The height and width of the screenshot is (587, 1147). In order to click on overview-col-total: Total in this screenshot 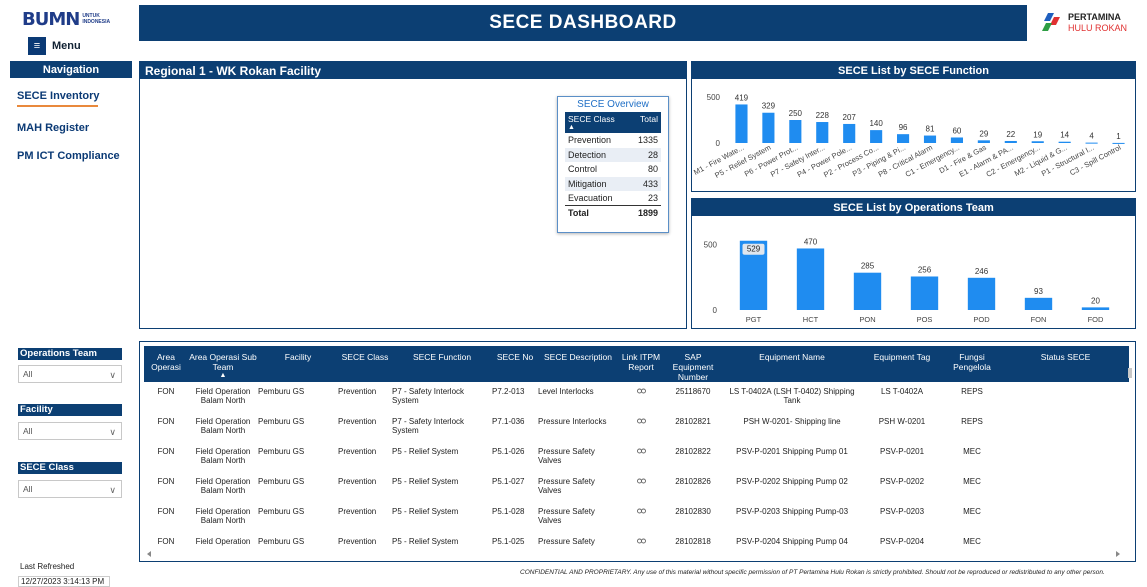, I will do `click(645, 122)`.